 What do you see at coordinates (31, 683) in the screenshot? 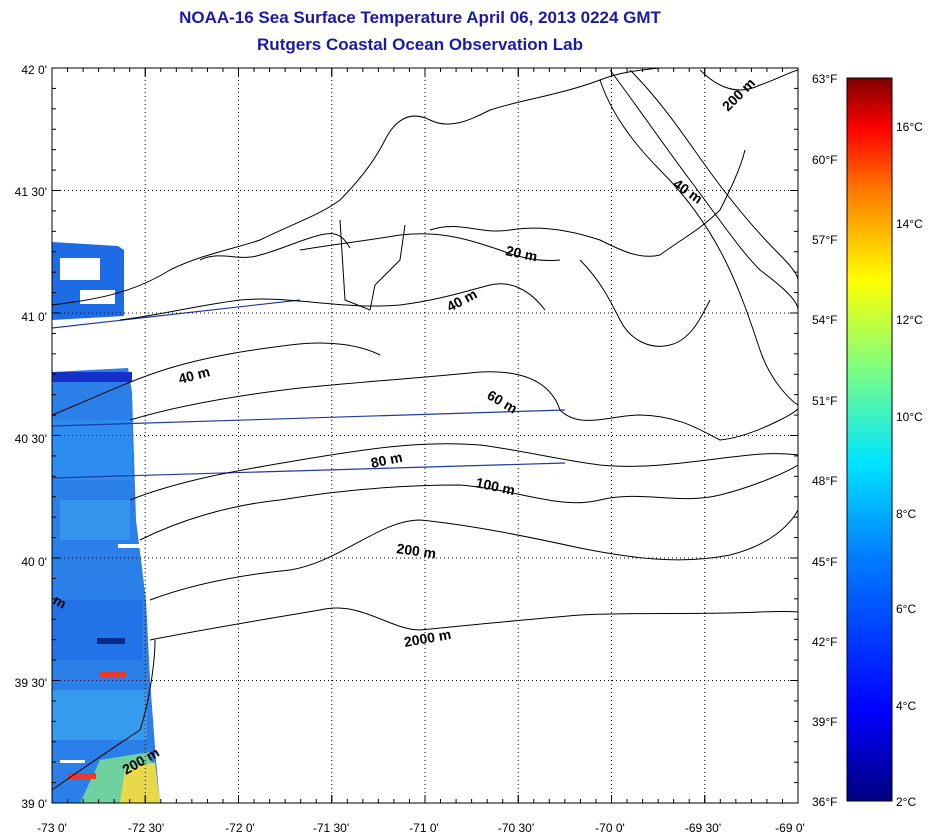
I see `lat-label: 39 30'` at bounding box center [31, 683].